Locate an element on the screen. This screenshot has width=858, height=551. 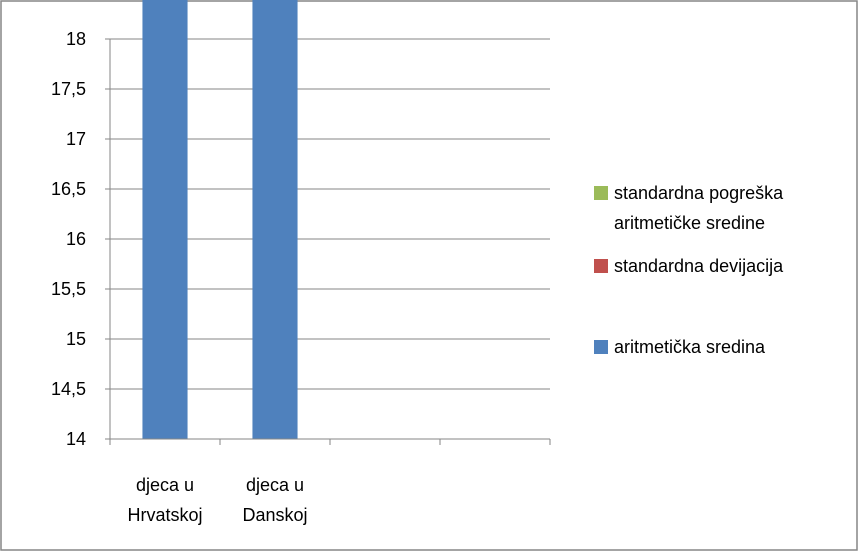
y-tick-label: 14,5 is located at coordinates (68, 389).